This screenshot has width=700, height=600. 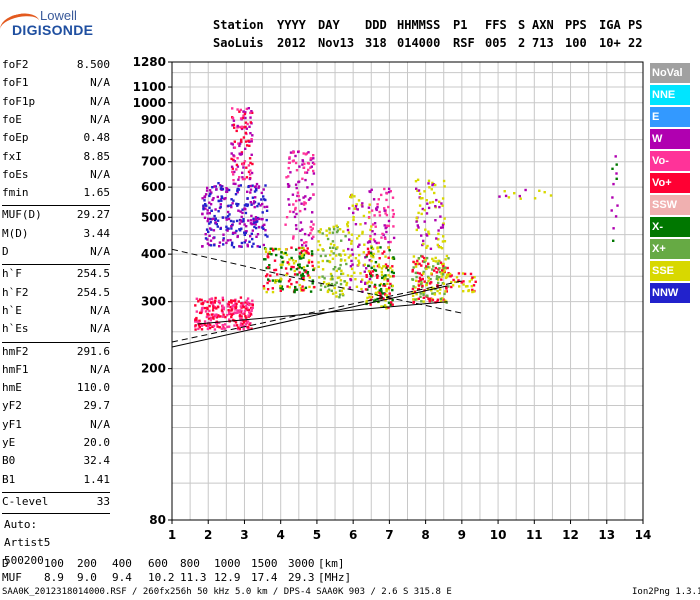 What do you see at coordinates (9, 442) in the screenshot?
I see `param-name: yE` at bounding box center [9, 442].